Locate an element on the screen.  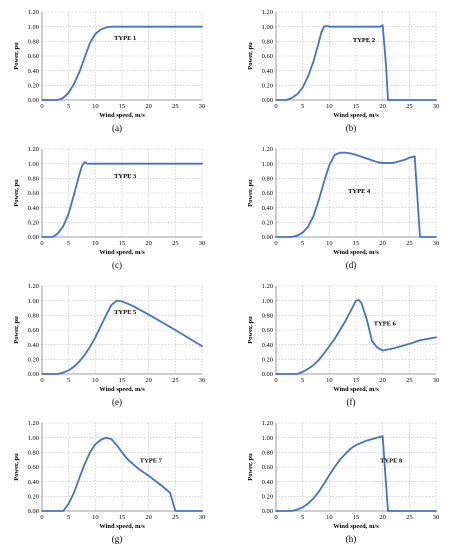
turbine-type-label: TYPE 5 is located at coordinates (125, 312).